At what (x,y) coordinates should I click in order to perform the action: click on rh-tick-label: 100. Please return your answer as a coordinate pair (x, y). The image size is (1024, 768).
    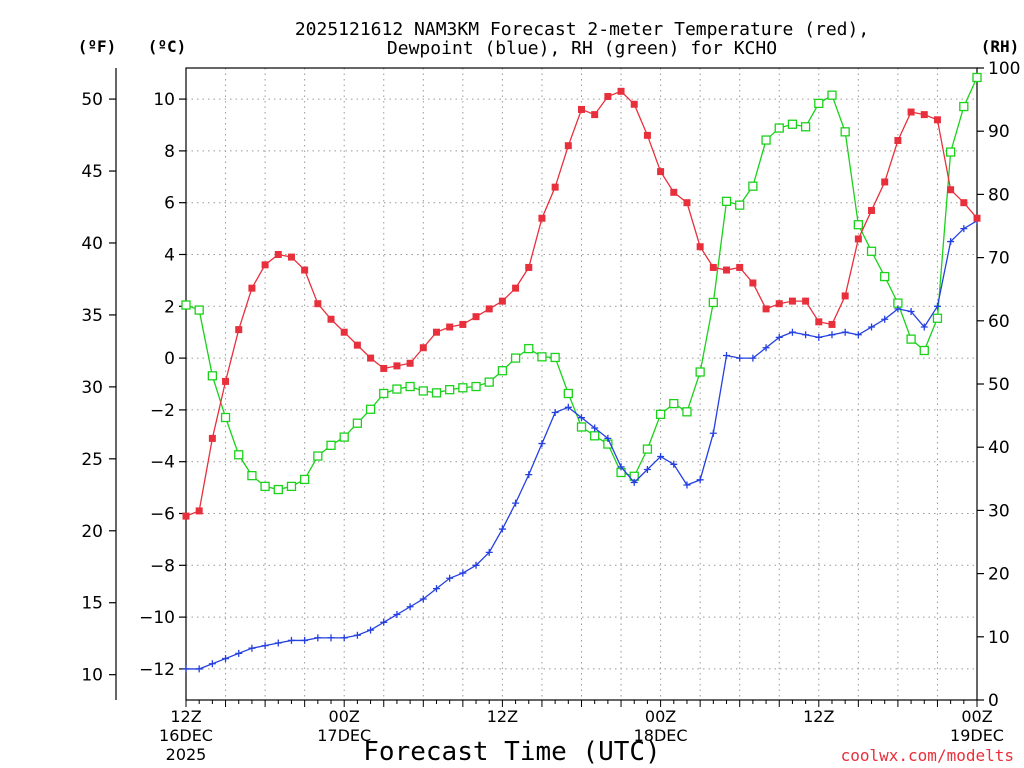
    Looking at the image, I should click on (1004, 69).